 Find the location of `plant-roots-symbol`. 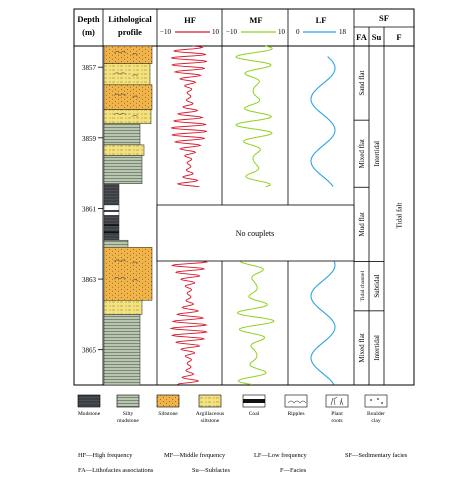

plant-roots-symbol is located at coordinates (337, 401).